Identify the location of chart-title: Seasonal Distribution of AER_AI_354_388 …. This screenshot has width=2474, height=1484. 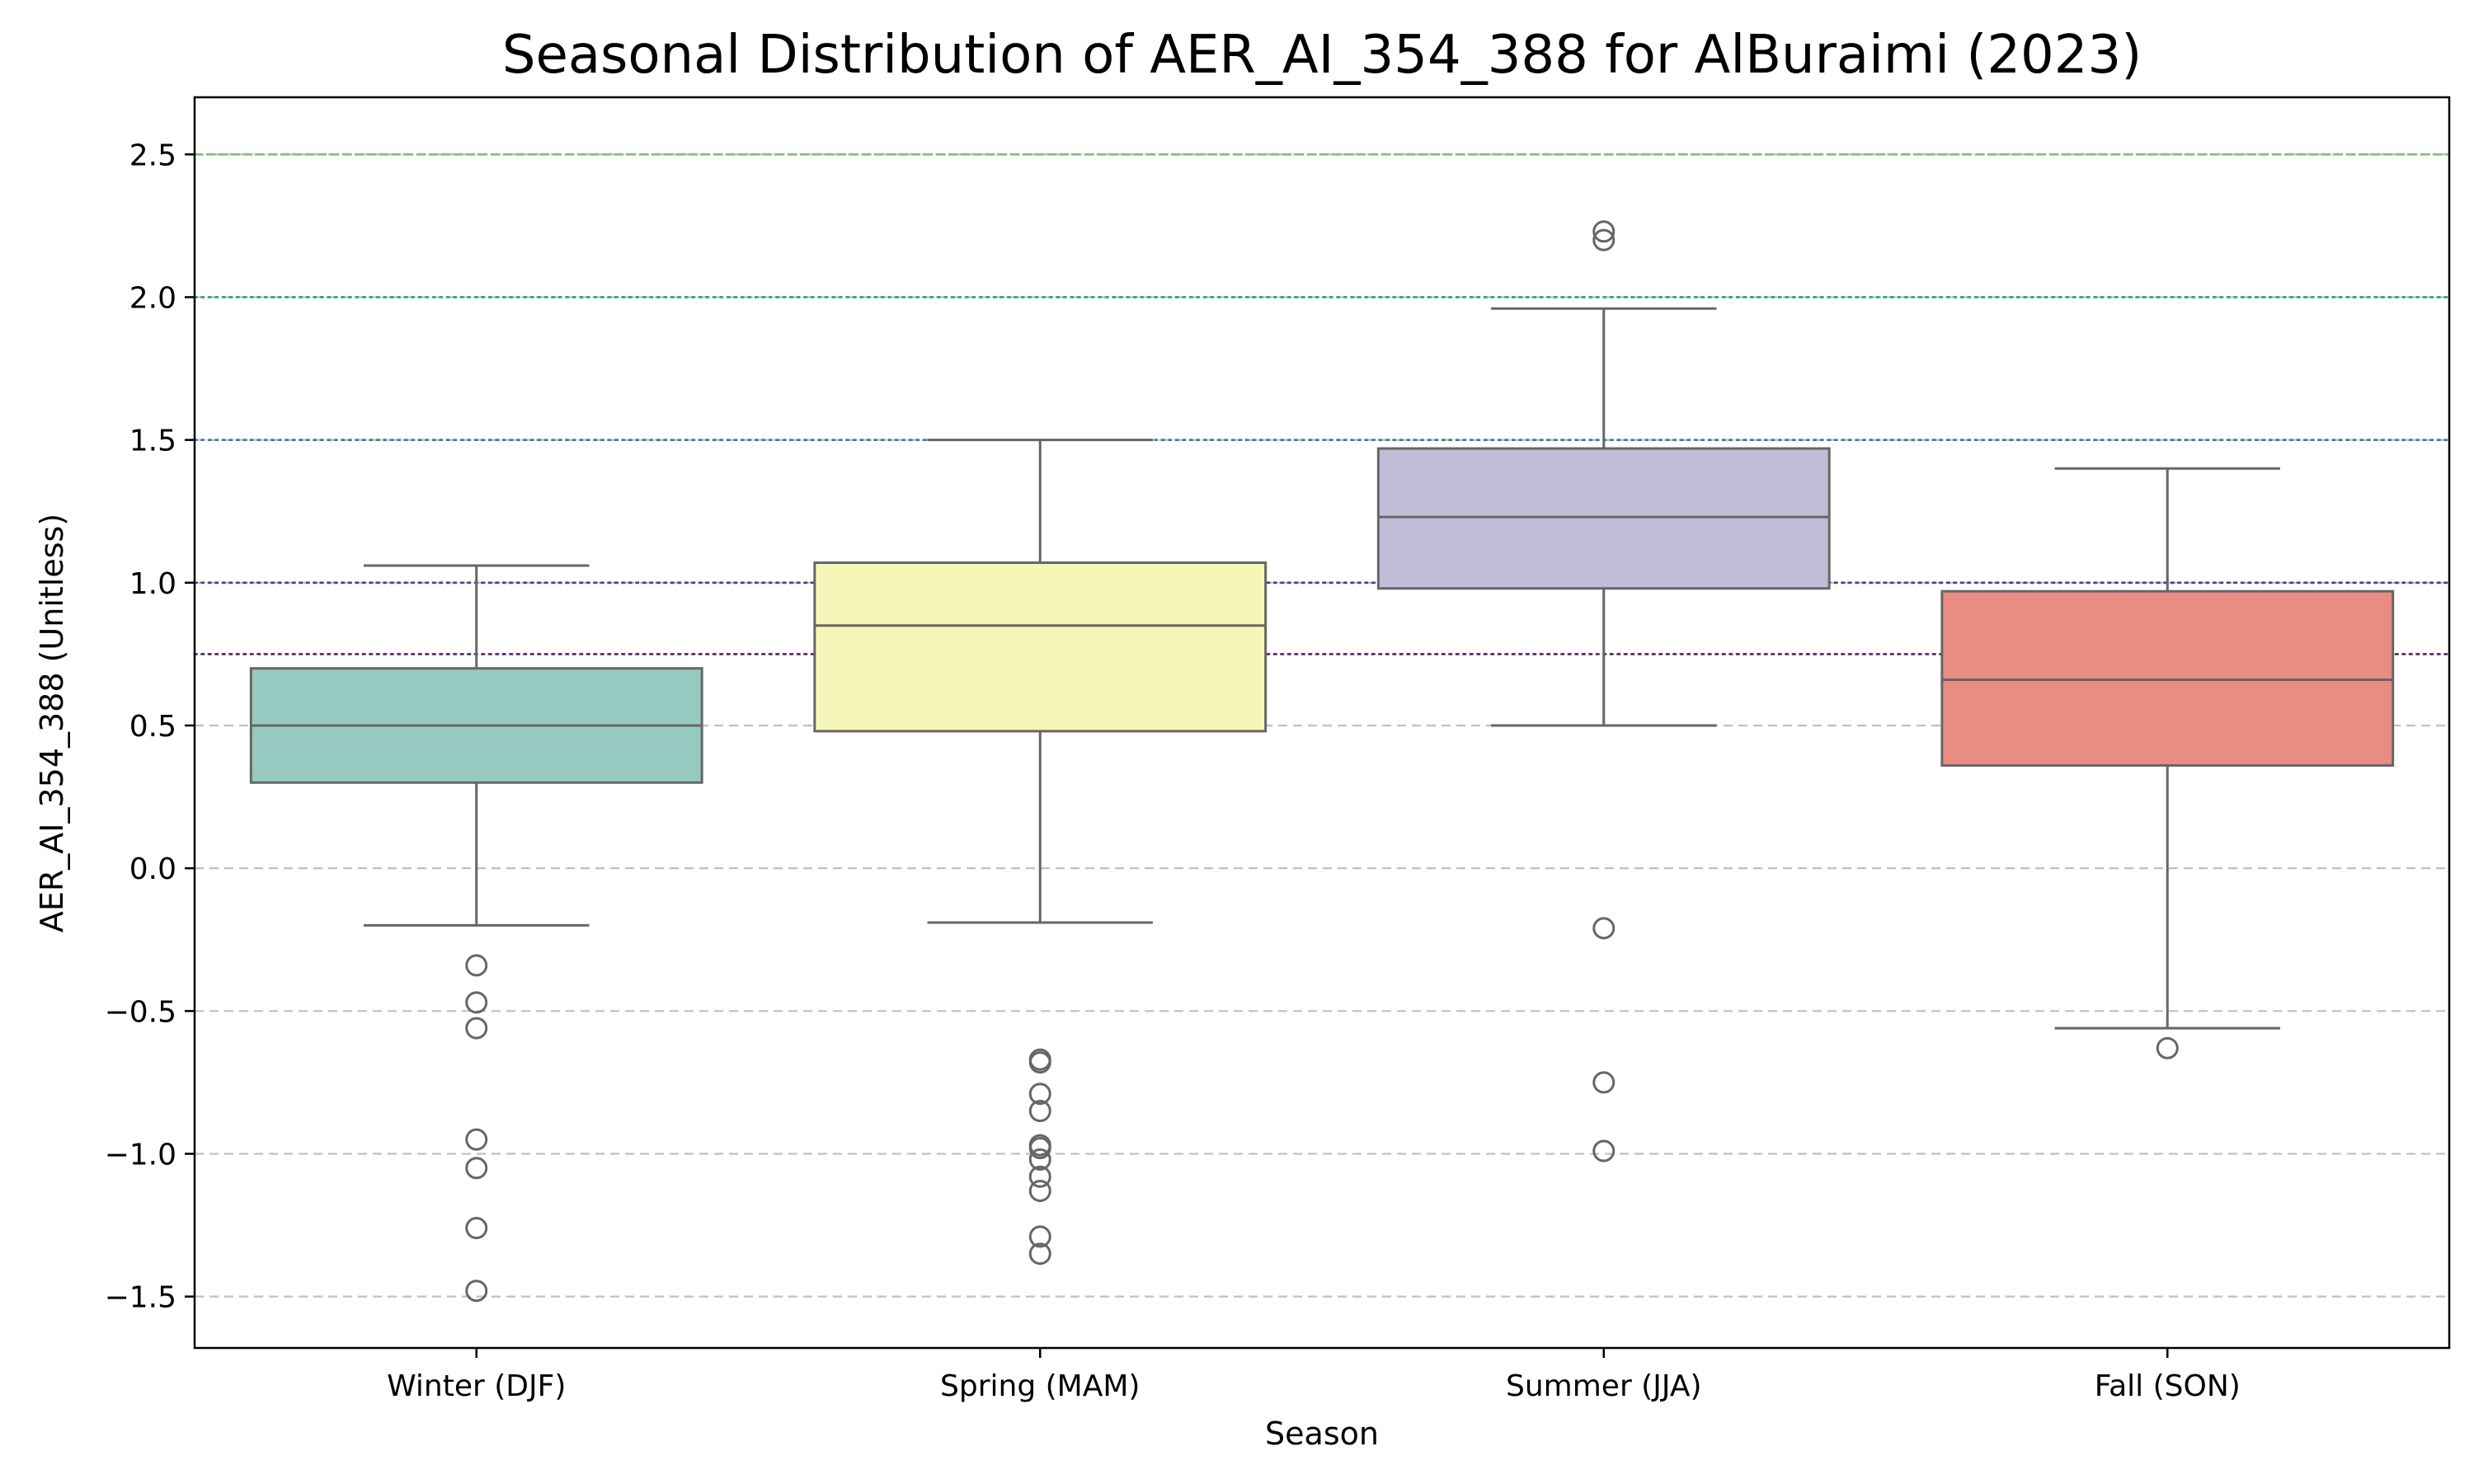
(1322, 55).